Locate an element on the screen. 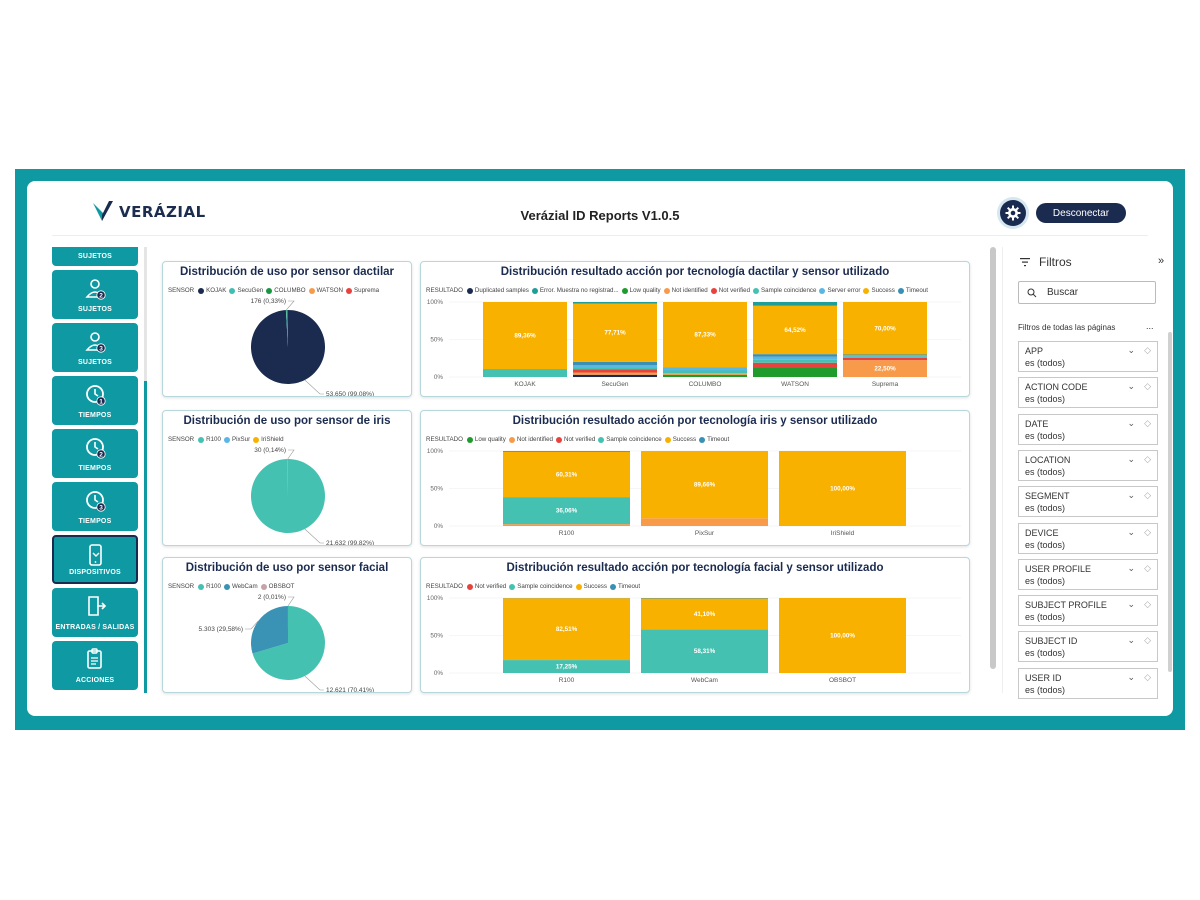  filter-card-app: APP es (todos) ⌄ ◇ is located at coordinates (1088, 356).